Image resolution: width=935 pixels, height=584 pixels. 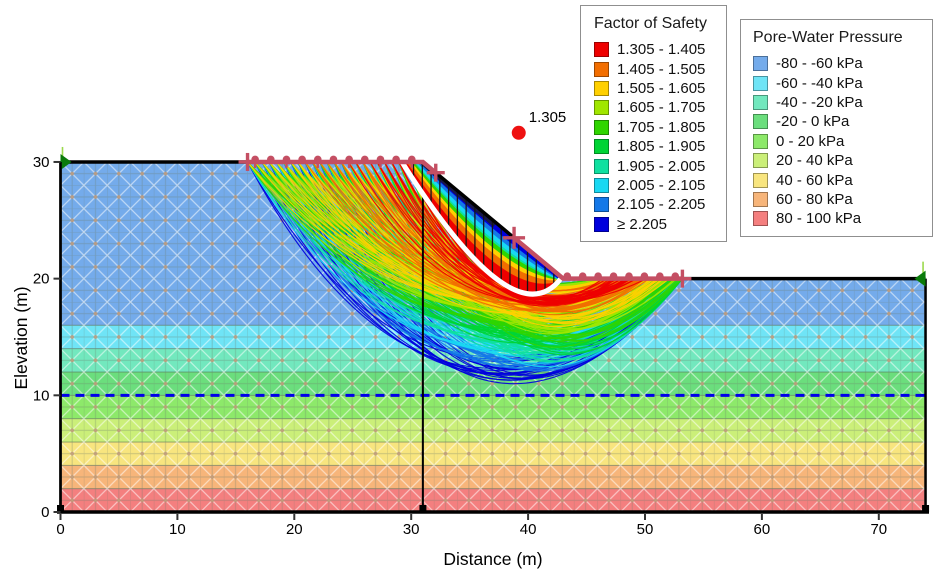 I want to click on pwp-legend-item: 40 - 60 kPa, so click(x=842, y=179).